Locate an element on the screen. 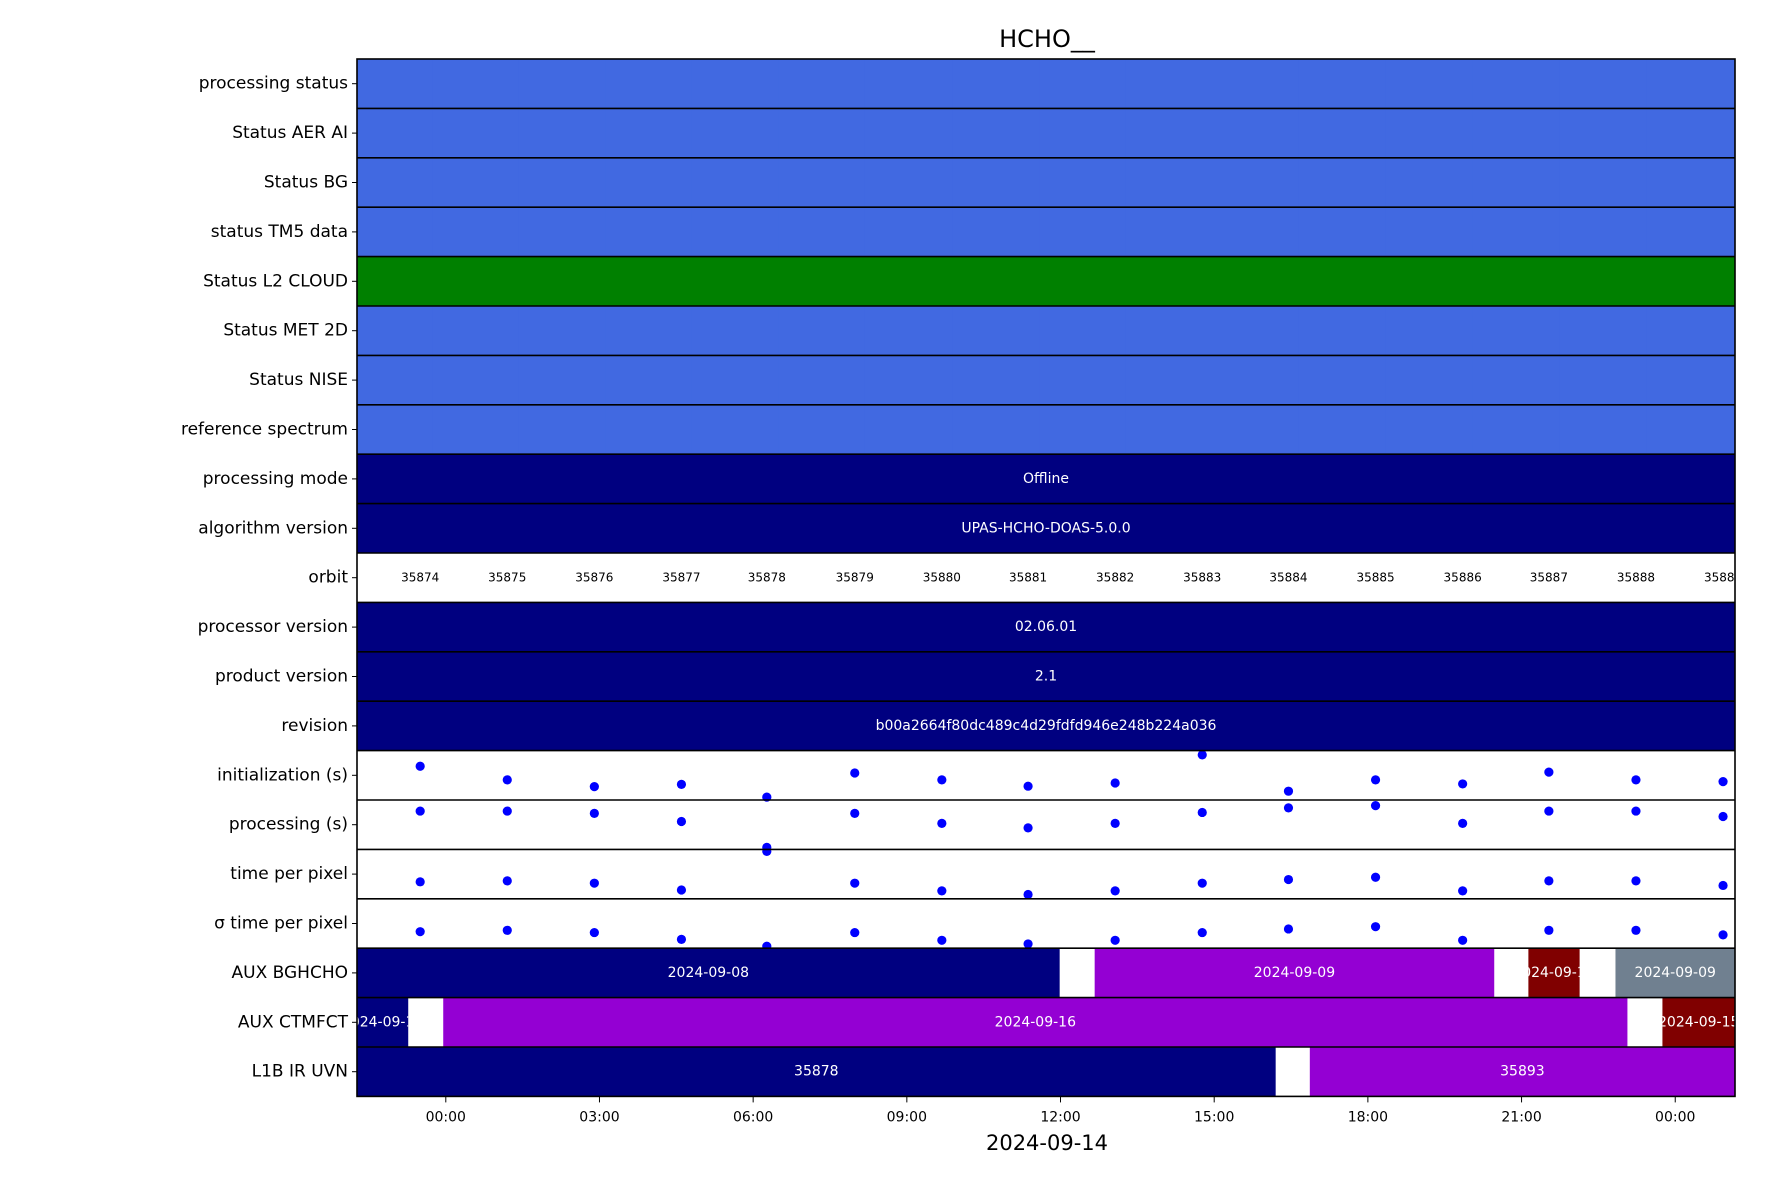  x-tick-label: 12:00 is located at coordinates (1060, 1117).